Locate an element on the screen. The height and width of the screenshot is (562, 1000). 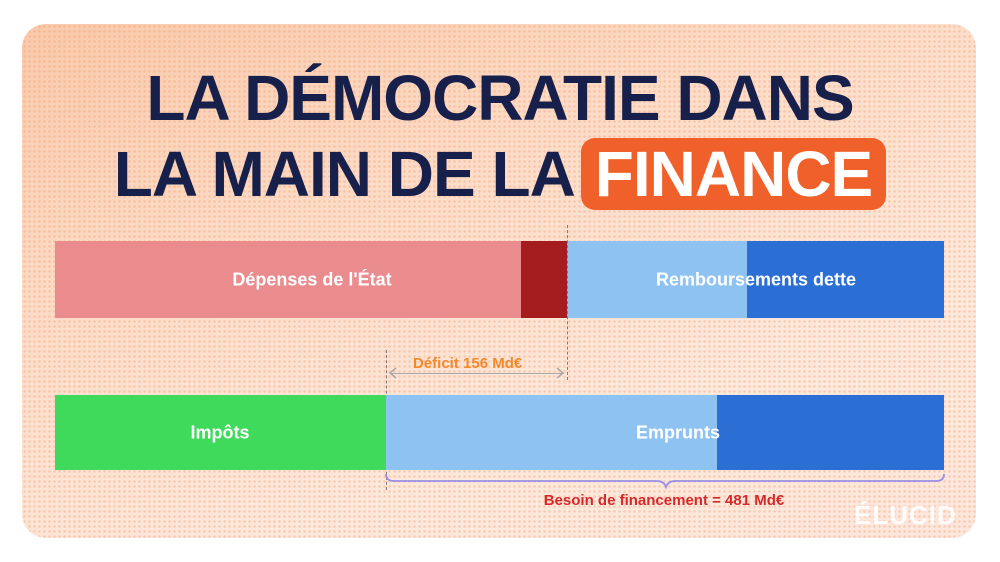
title-highlight-finance: FINANCE is located at coordinates (733, 174).